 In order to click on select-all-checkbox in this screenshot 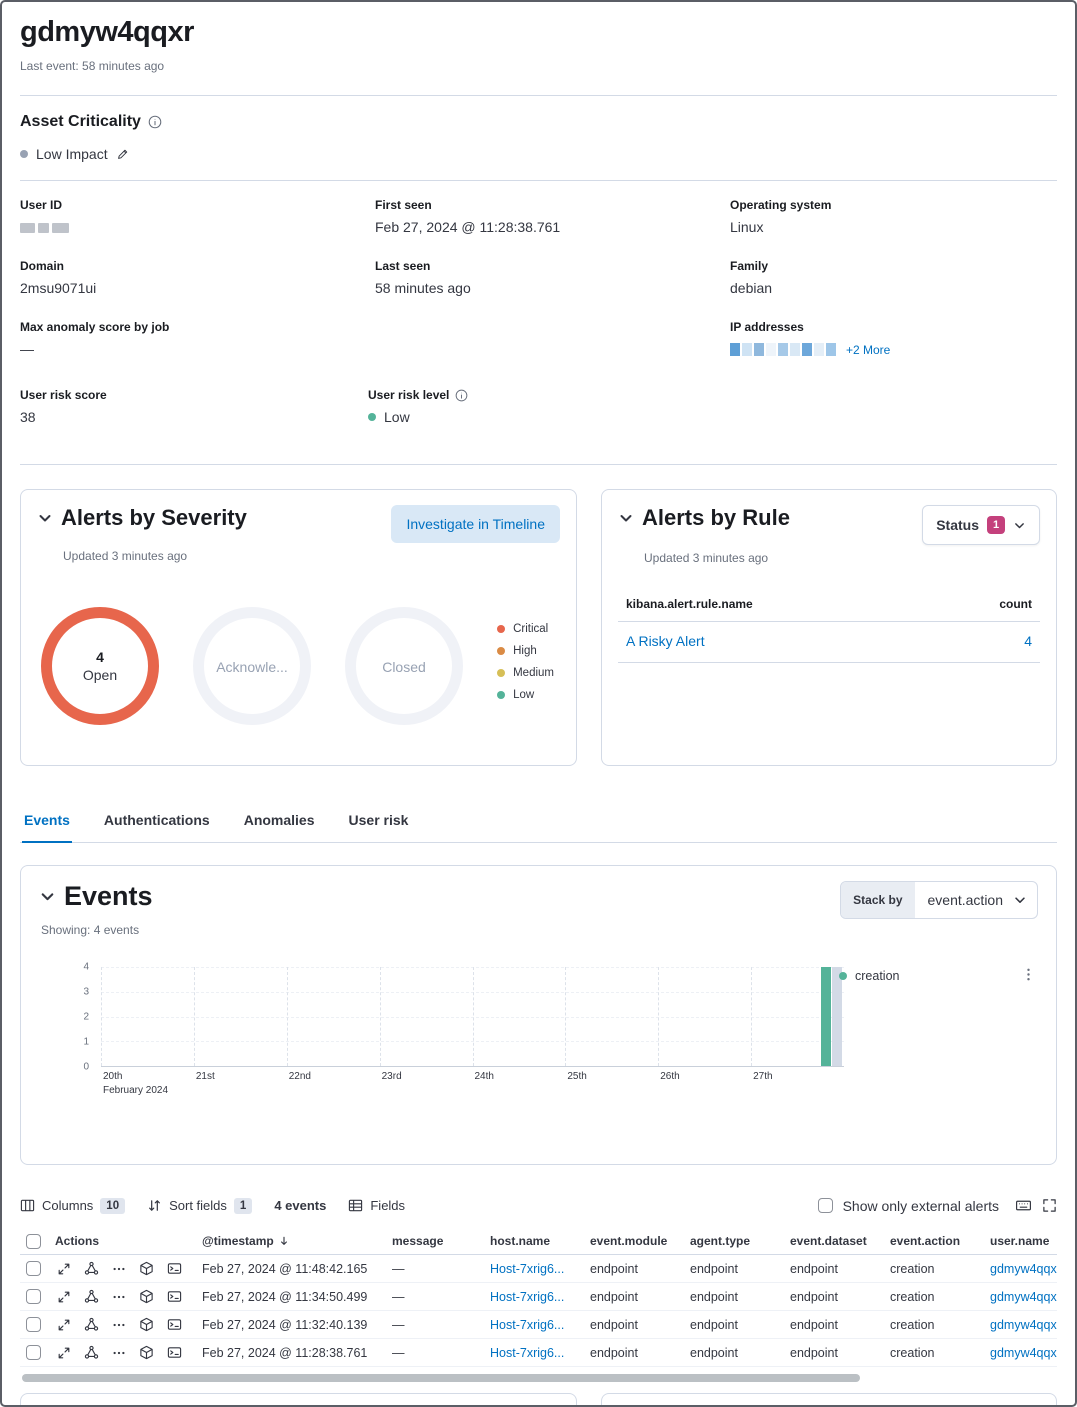, I will do `click(33, 1241)`.